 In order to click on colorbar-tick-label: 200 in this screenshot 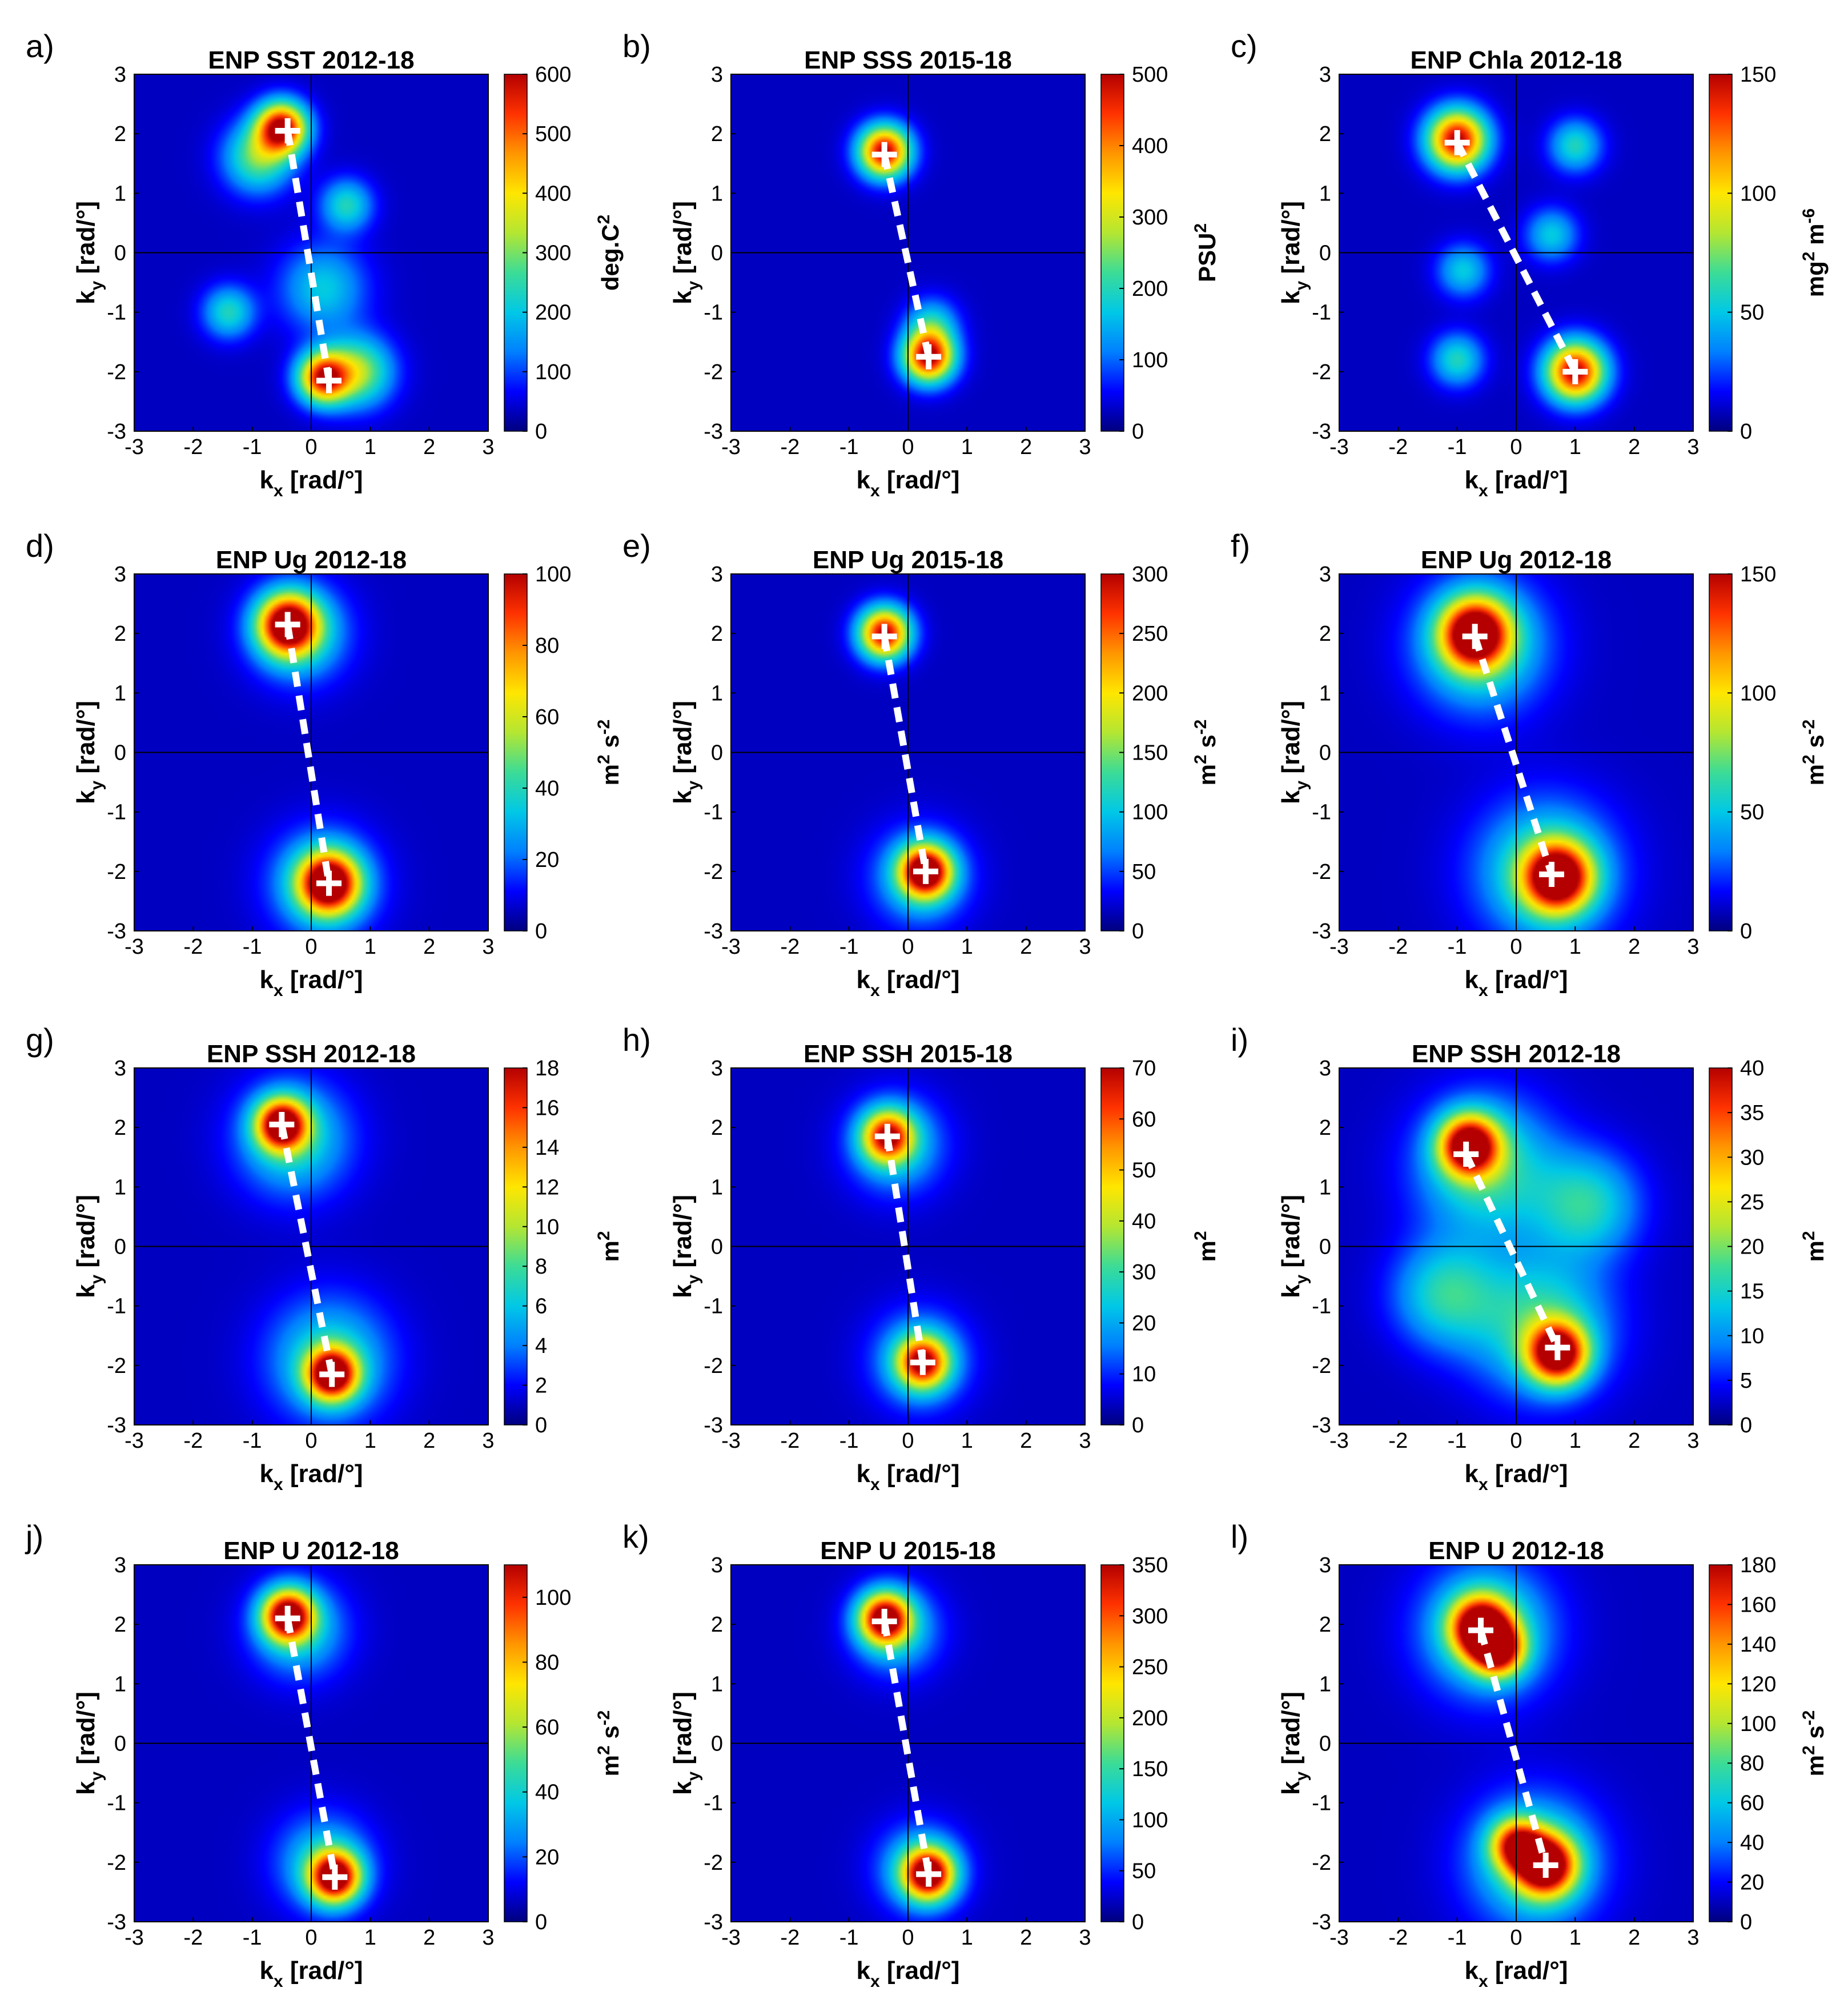, I will do `click(1150, 693)`.